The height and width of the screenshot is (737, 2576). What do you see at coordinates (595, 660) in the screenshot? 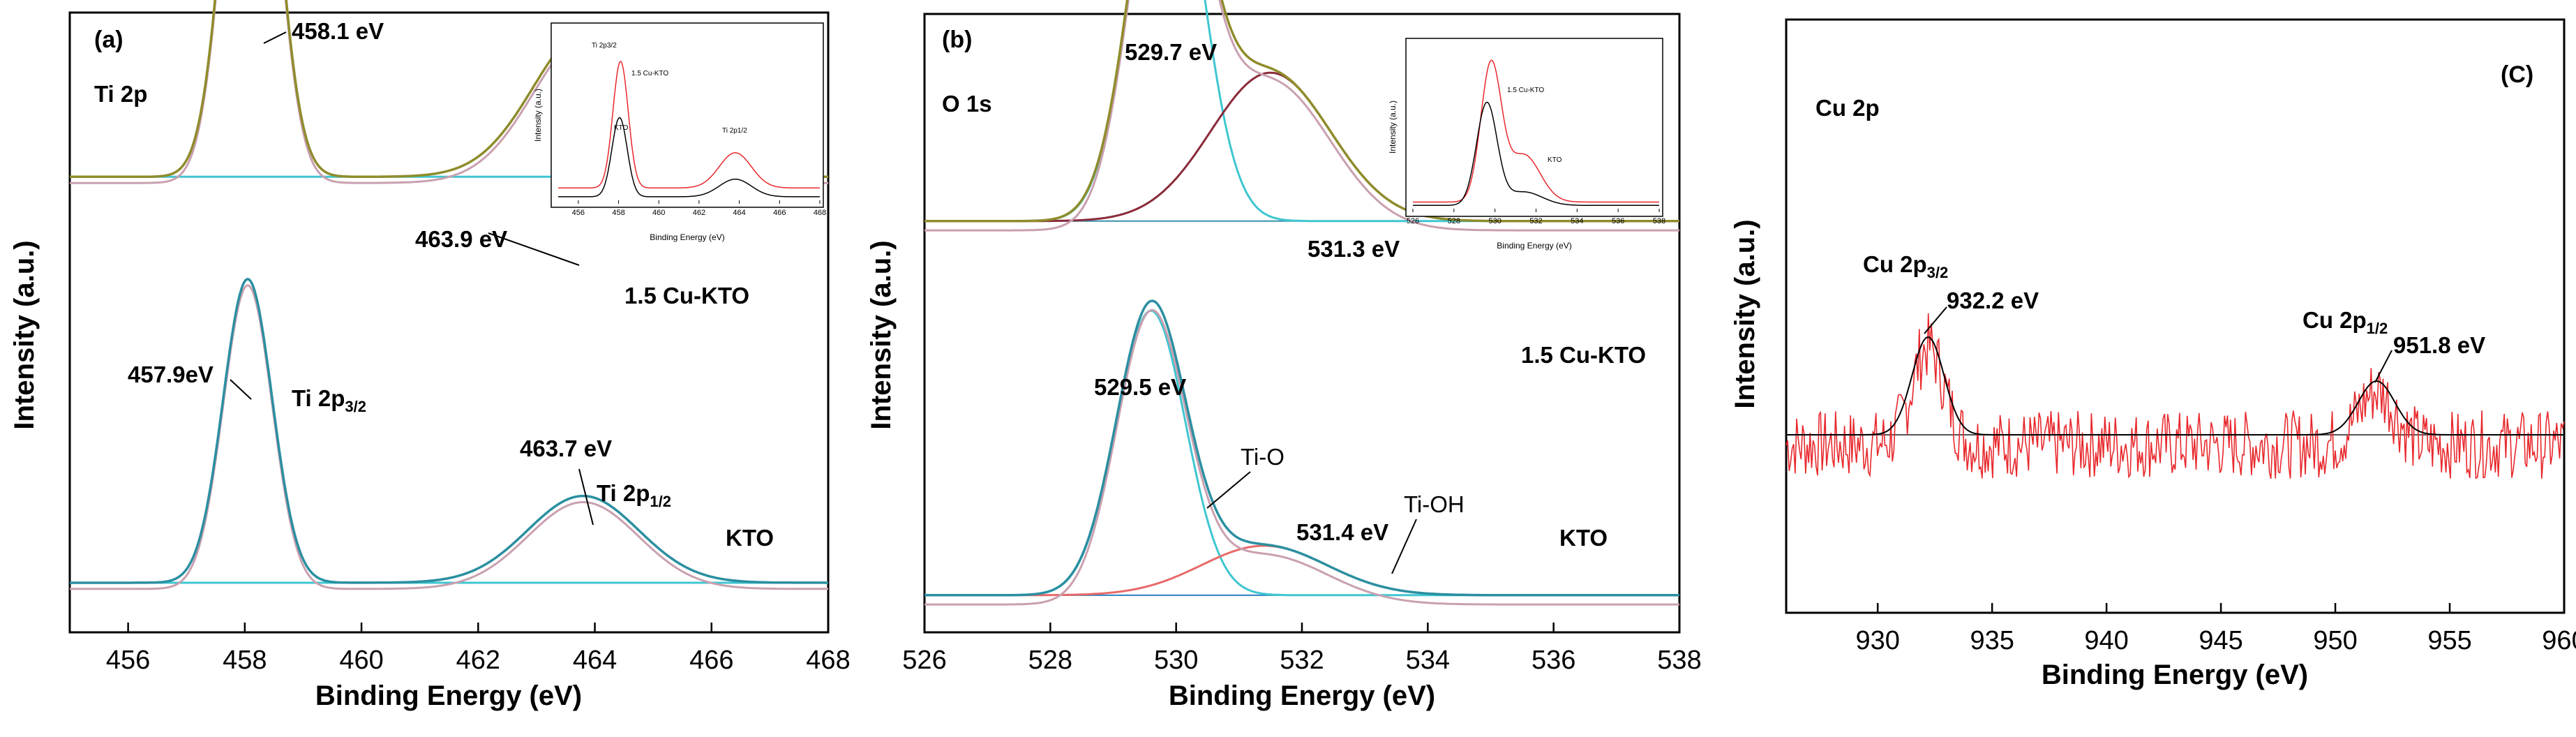
I see `panel-a-xtick-label-4: 464` at bounding box center [595, 660].